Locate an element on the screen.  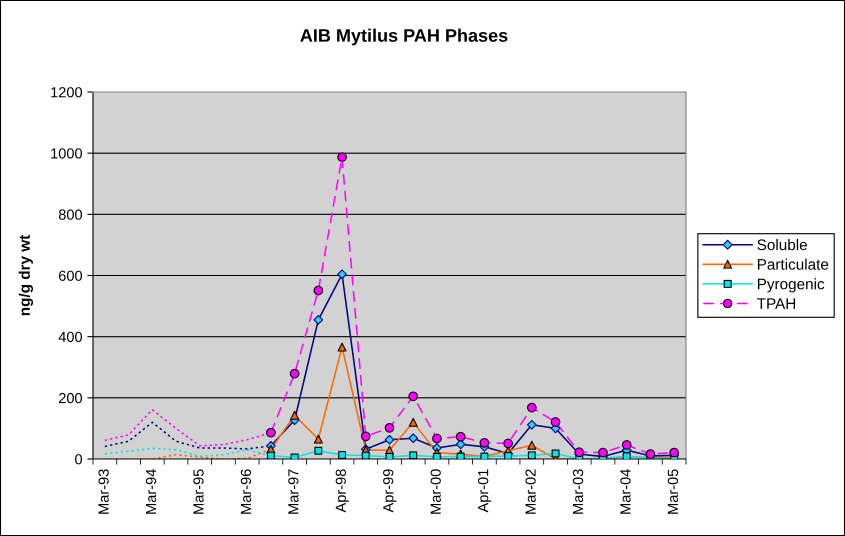
legend-label: Pyrogenic is located at coordinates (791, 285).